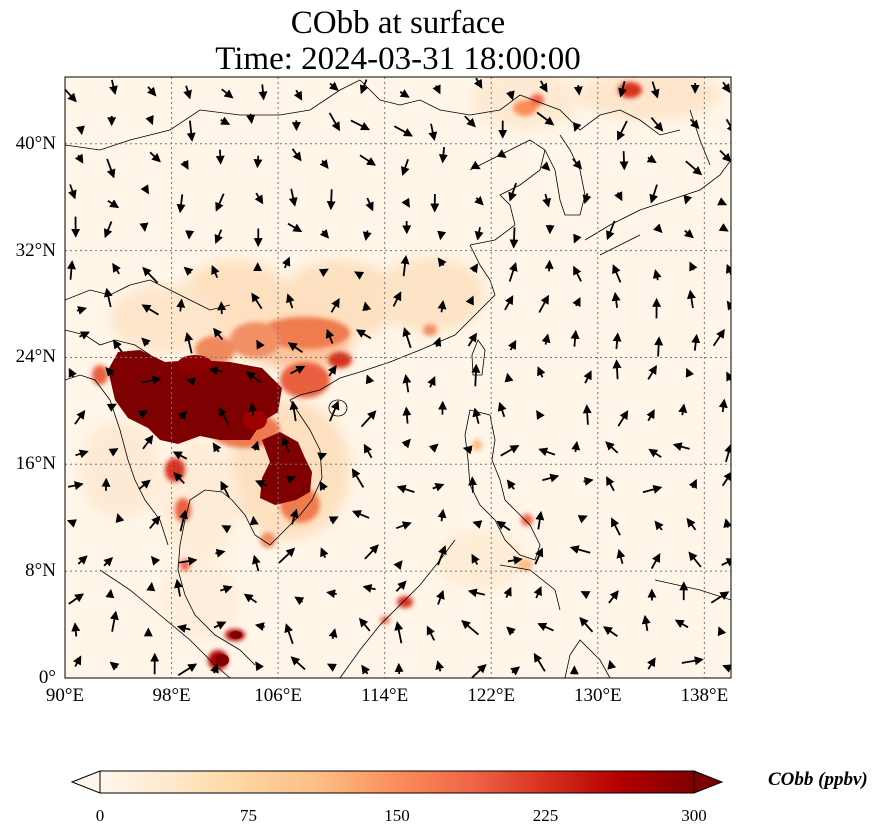  I want to click on lat-tick-label: 8°N, so click(40, 571).